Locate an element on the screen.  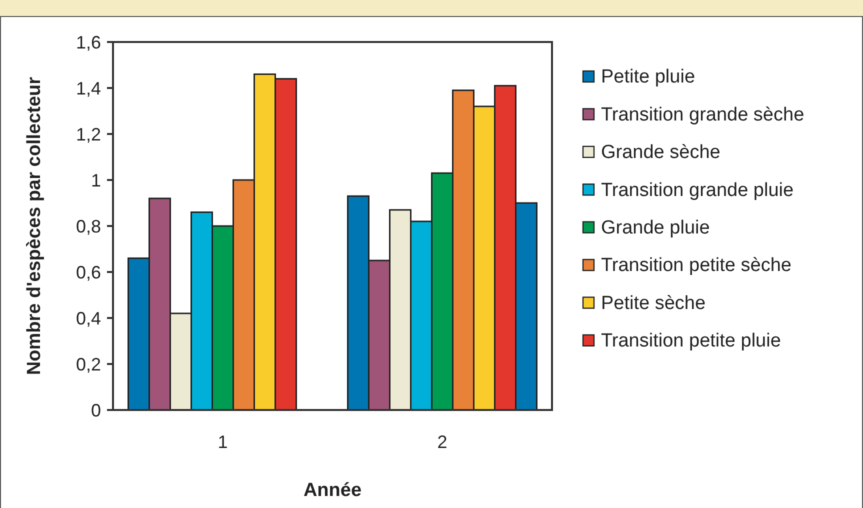
legend-label: Grande pluie is located at coordinates (655, 227).